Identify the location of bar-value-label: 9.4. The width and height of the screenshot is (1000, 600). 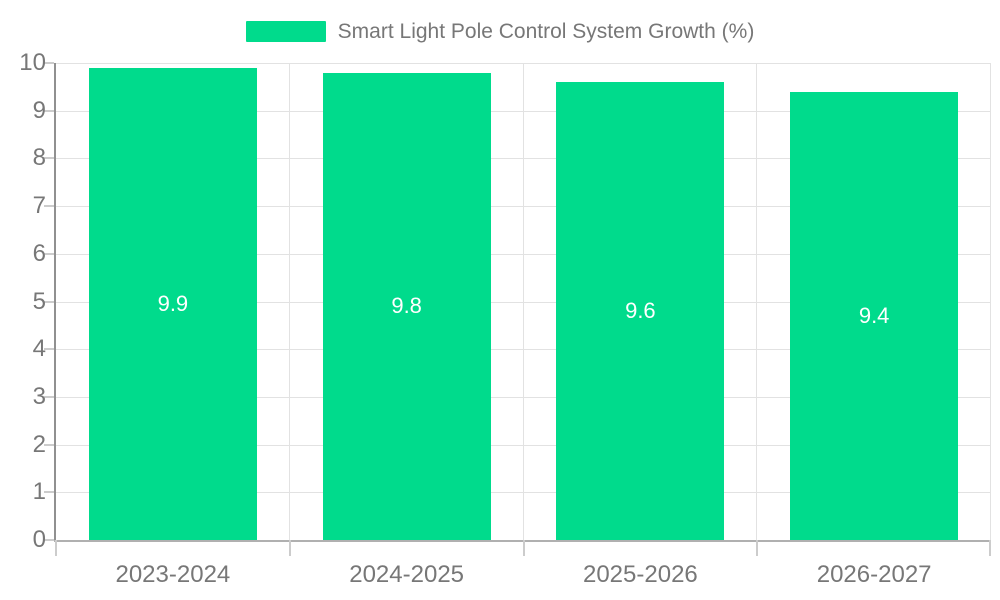
(874, 315).